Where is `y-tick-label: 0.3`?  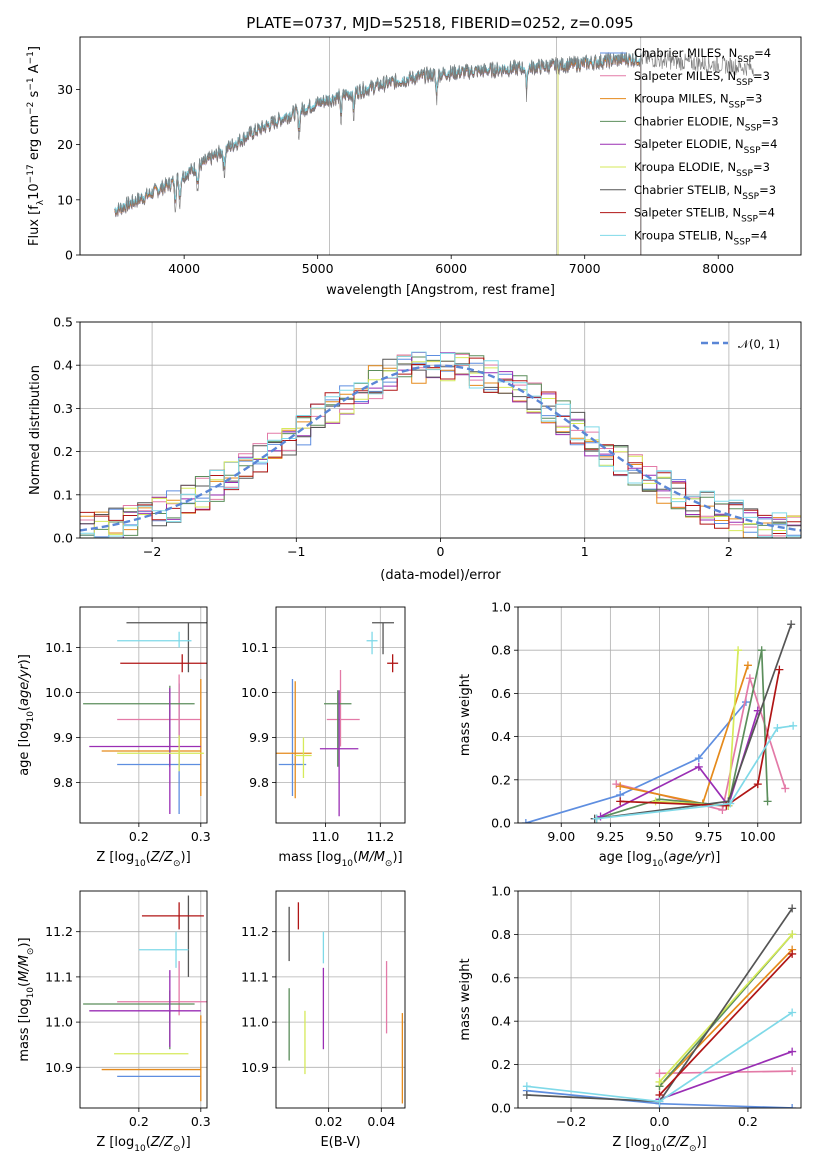 y-tick-label: 0.3 is located at coordinates (63, 408).